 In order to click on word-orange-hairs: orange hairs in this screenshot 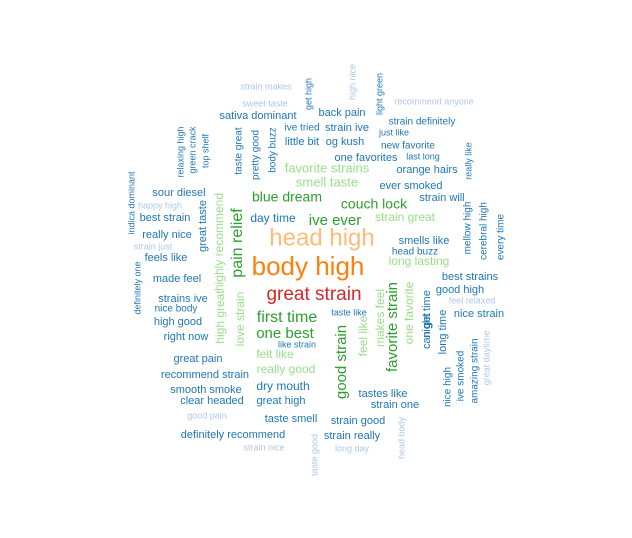, I will do `click(427, 170)`.